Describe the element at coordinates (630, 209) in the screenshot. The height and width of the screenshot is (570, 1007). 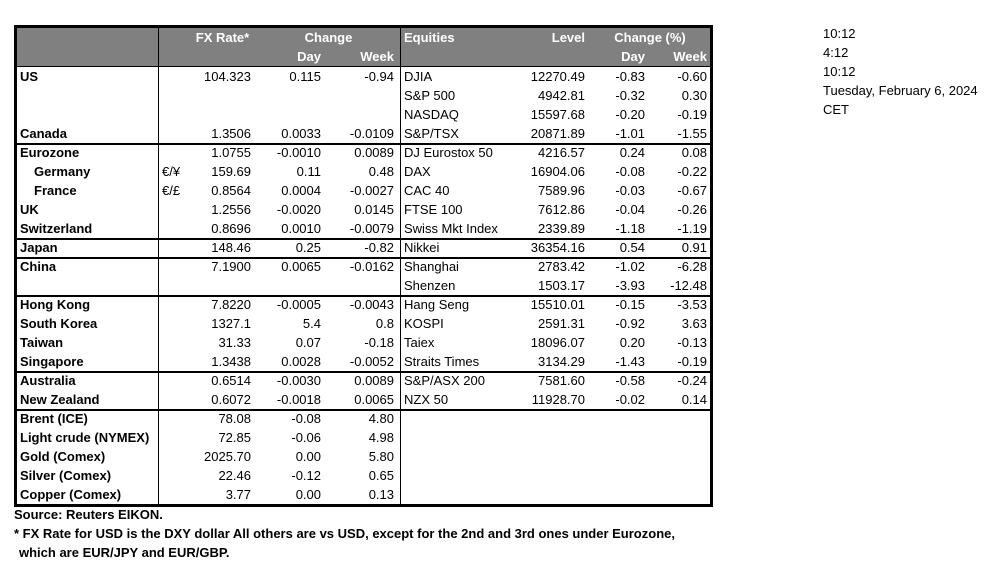
I see `equity-day-change-cell: -0.04` at that location.